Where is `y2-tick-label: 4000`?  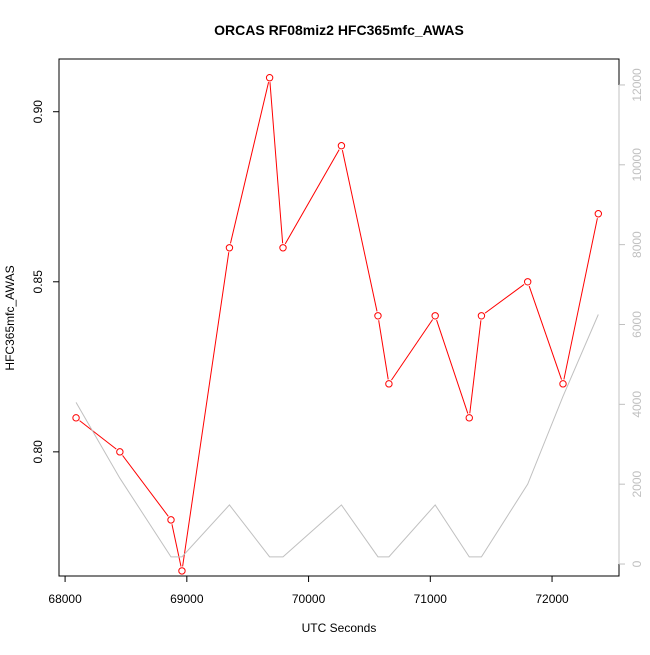
y2-tick-label: 4000 is located at coordinates (637, 404).